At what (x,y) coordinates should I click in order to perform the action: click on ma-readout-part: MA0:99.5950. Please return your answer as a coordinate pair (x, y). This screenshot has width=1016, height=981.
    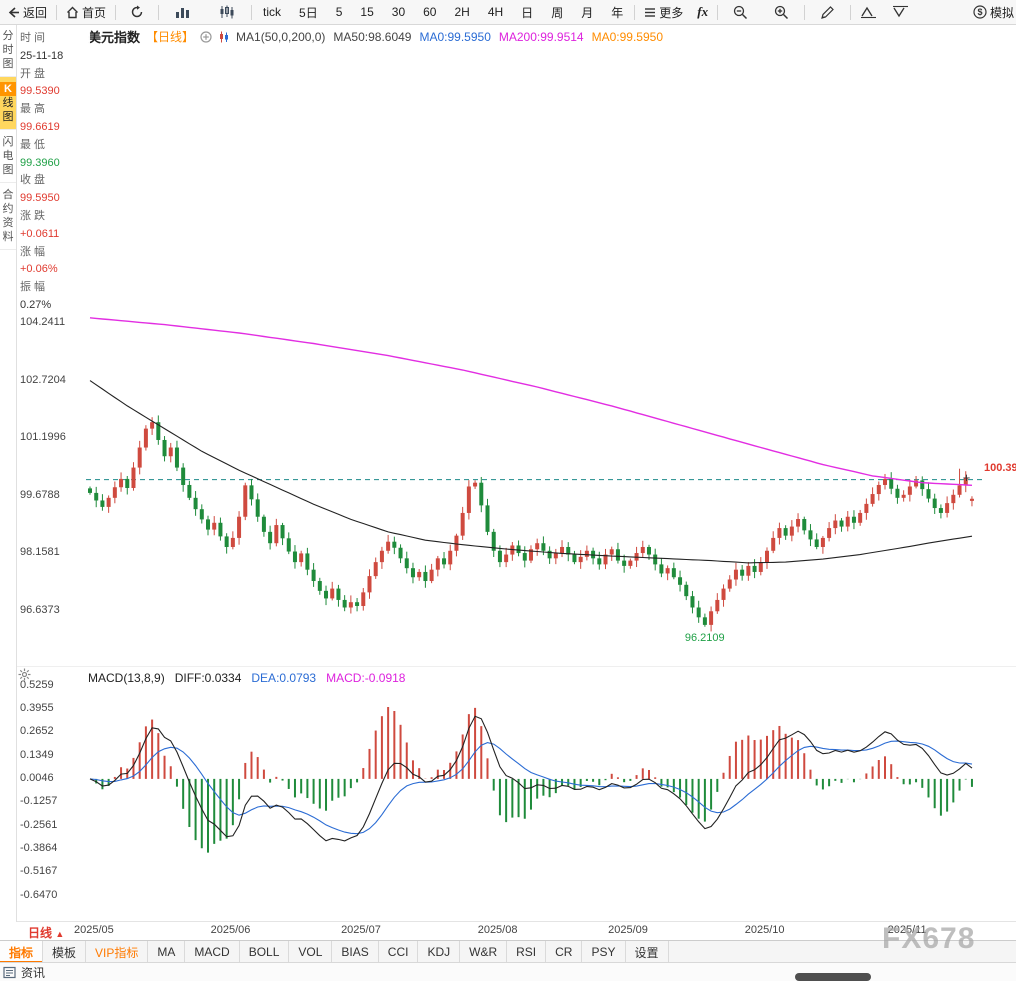
    Looking at the image, I should click on (627, 36).